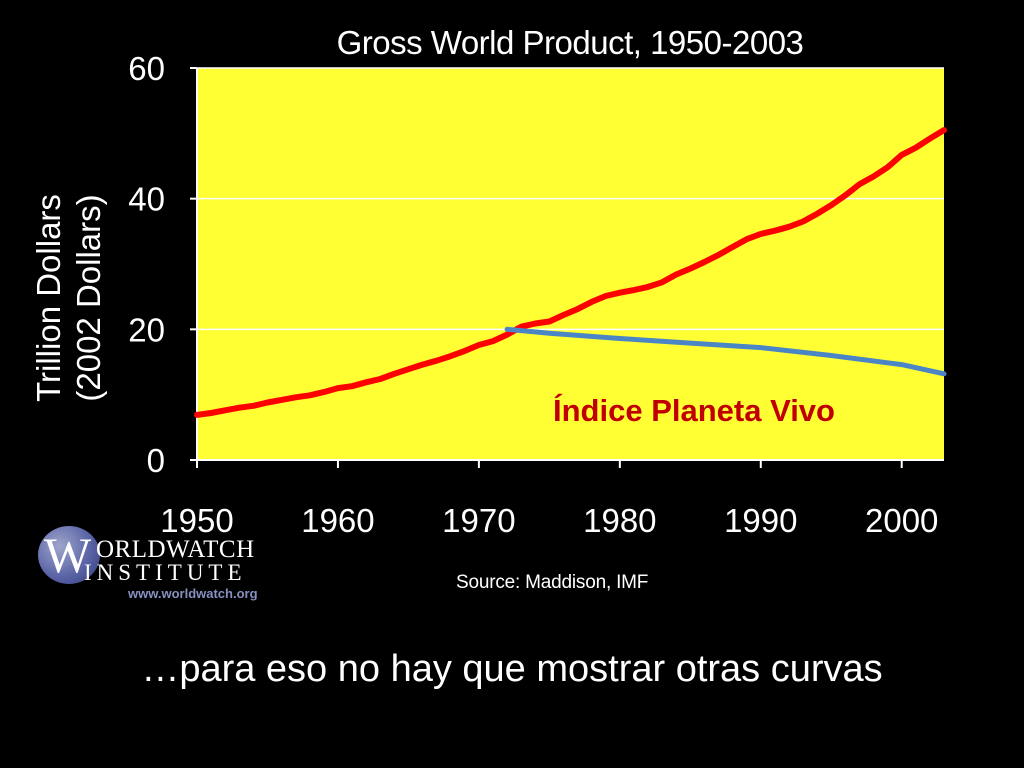 The width and height of the screenshot is (1024, 768). I want to click on logo-w-glyph: W, so click(68, 555).